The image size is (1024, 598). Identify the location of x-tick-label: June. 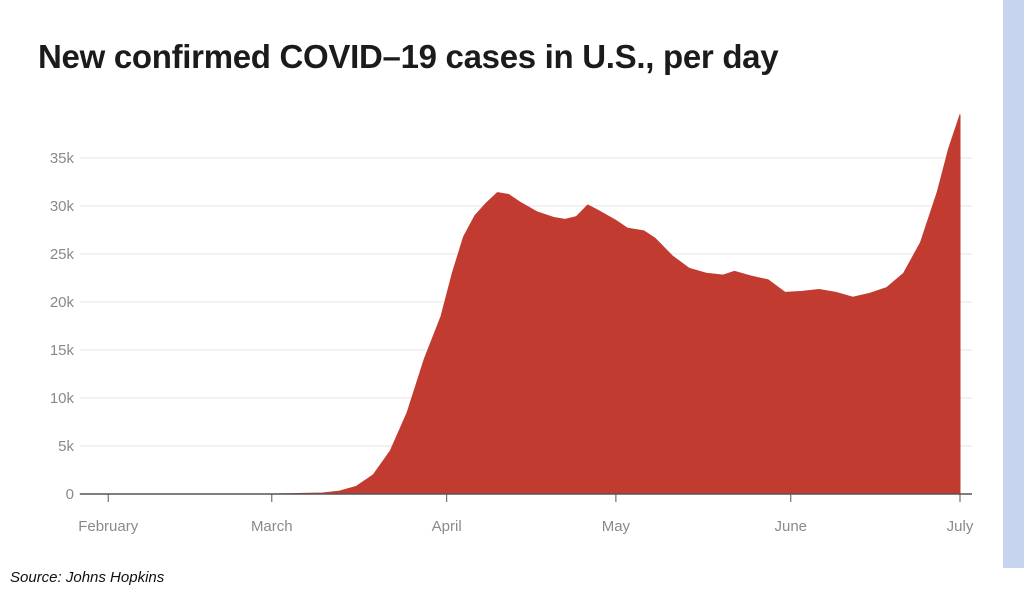
(791, 526).